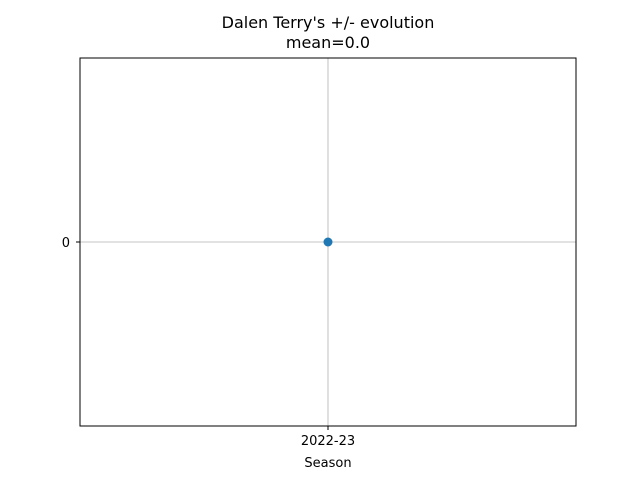 Image resolution: width=640 pixels, height=484 pixels. What do you see at coordinates (328, 22) in the screenshot?
I see `chart-title: Dalen Terry's +/- evolution` at bounding box center [328, 22].